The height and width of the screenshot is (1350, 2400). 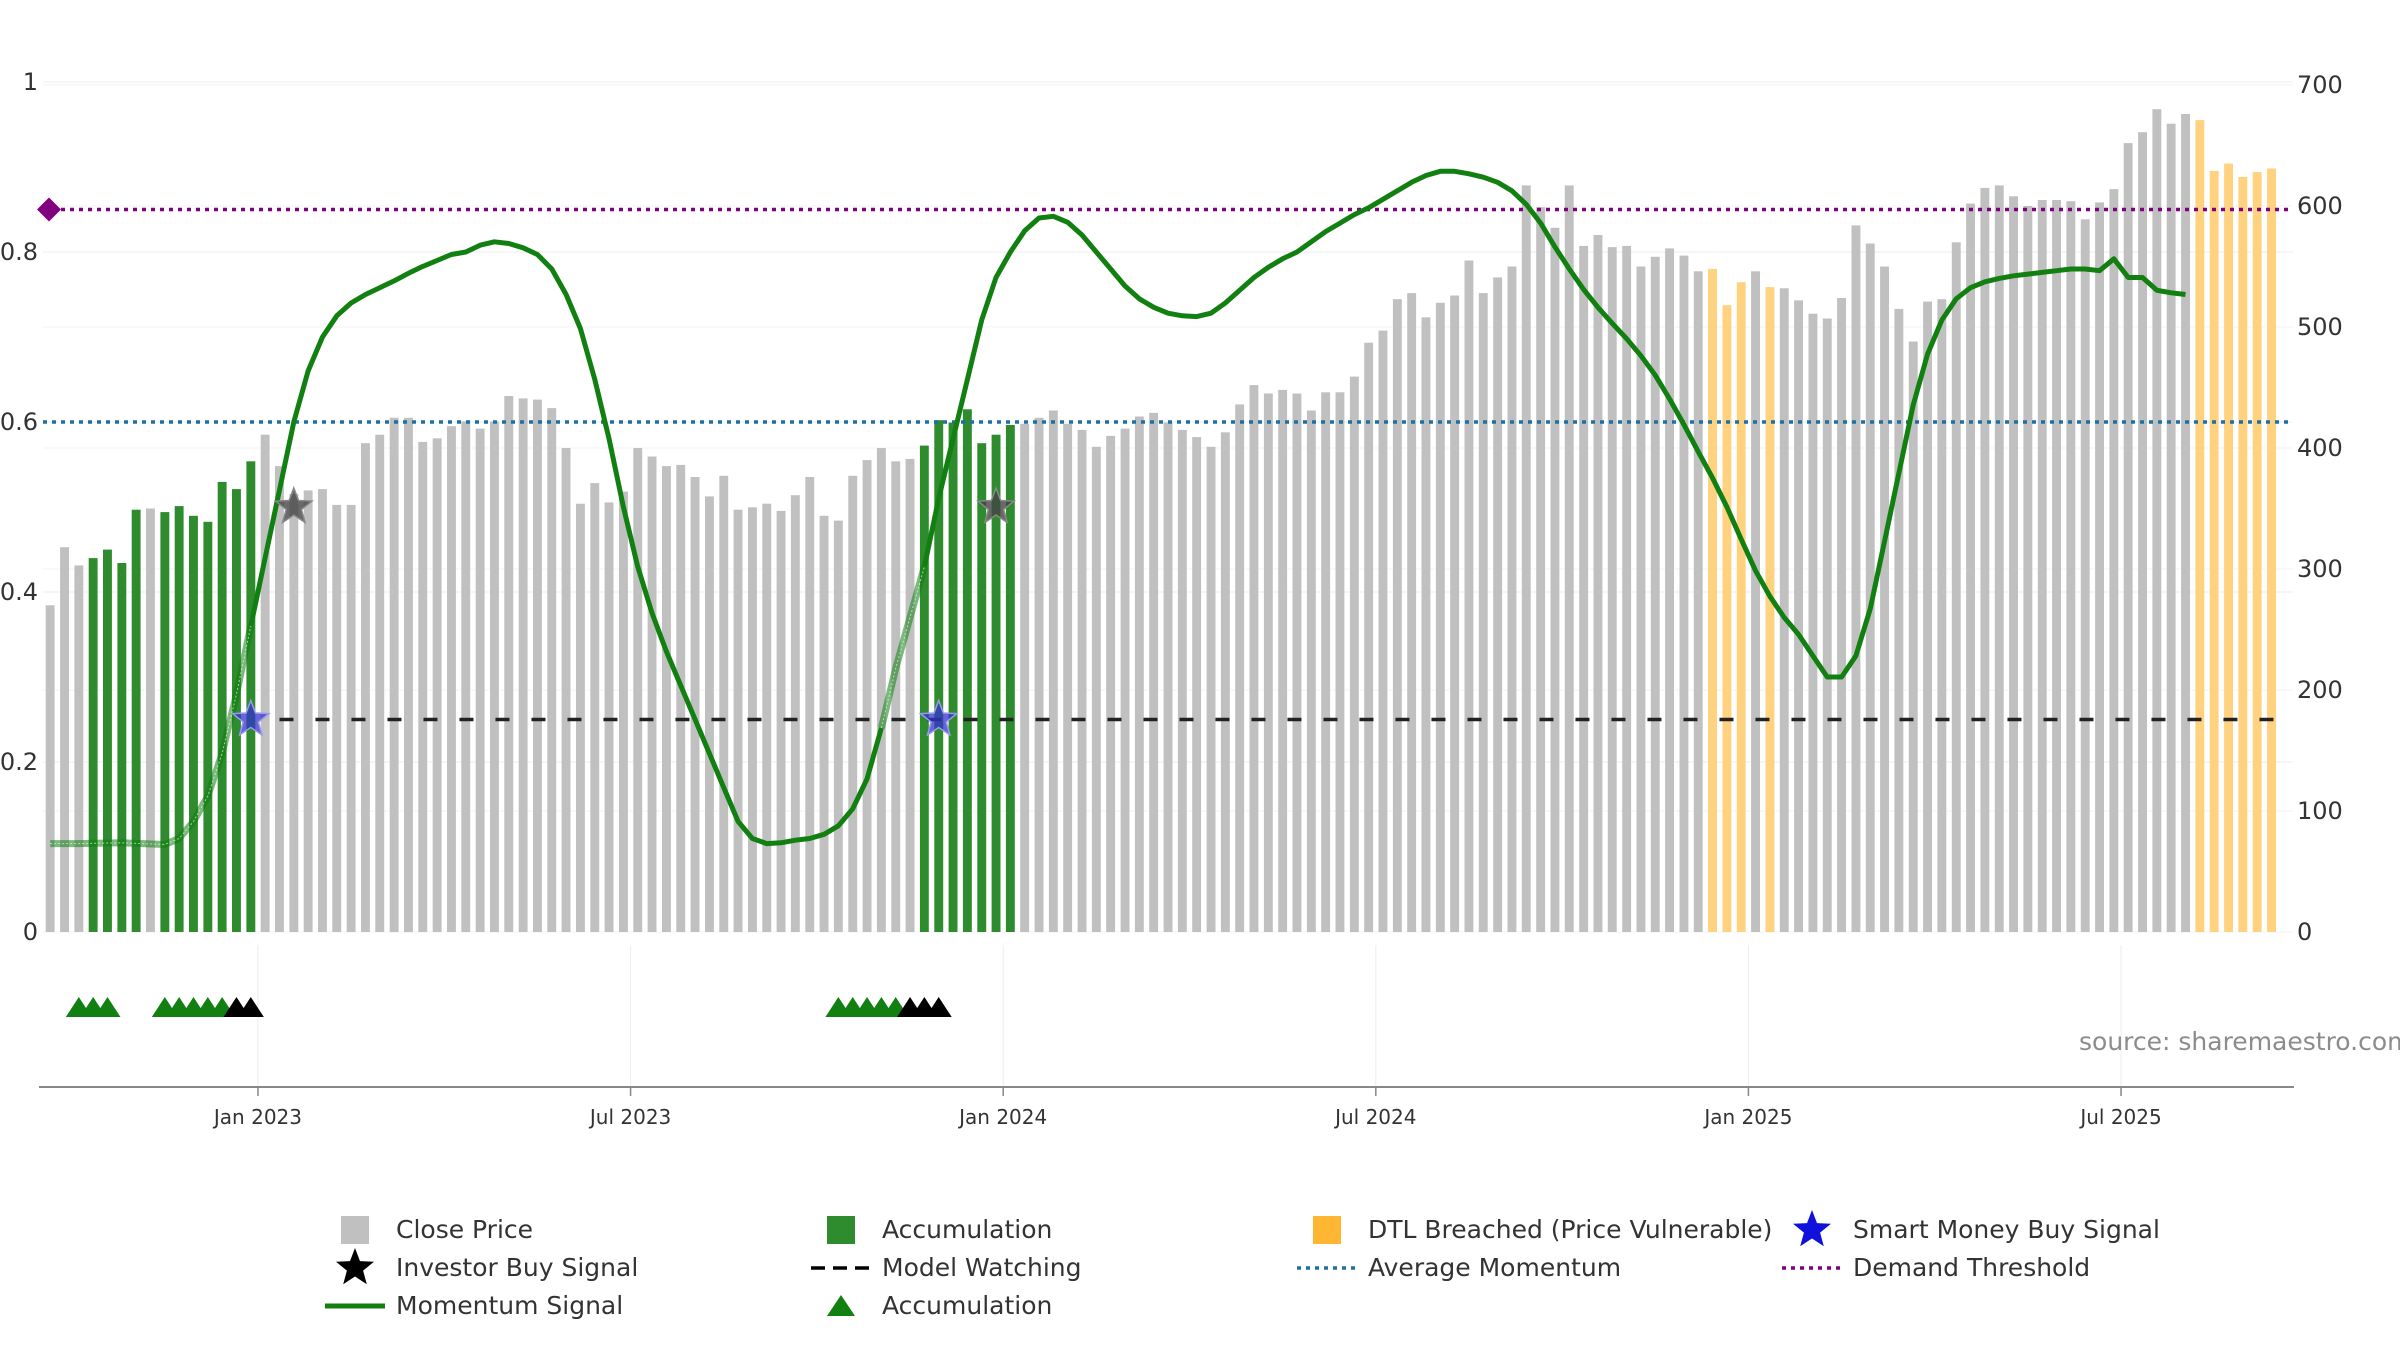 I want to click on right-axis-tick: 0, so click(x=2304, y=932).